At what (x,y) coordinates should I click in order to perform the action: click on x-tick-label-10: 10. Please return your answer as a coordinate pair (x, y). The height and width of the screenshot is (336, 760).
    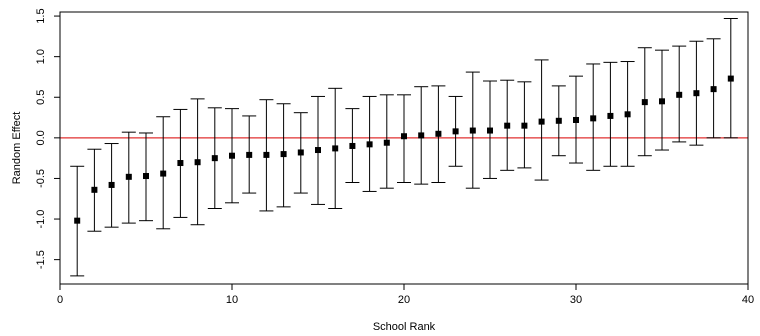
    Looking at the image, I should click on (232, 300).